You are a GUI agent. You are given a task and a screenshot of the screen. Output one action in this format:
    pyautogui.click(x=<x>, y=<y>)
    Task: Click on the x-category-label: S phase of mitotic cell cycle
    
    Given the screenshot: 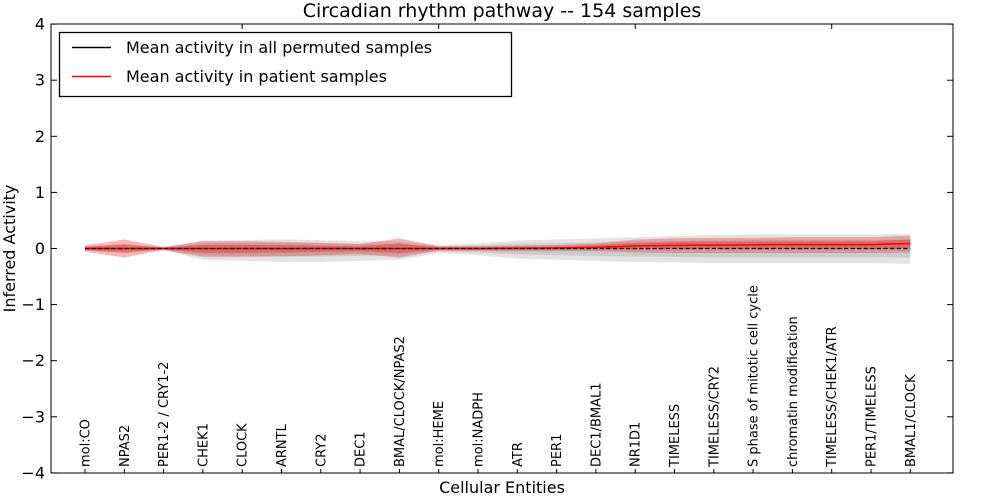 What is the action you would take?
    pyautogui.click(x=754, y=376)
    